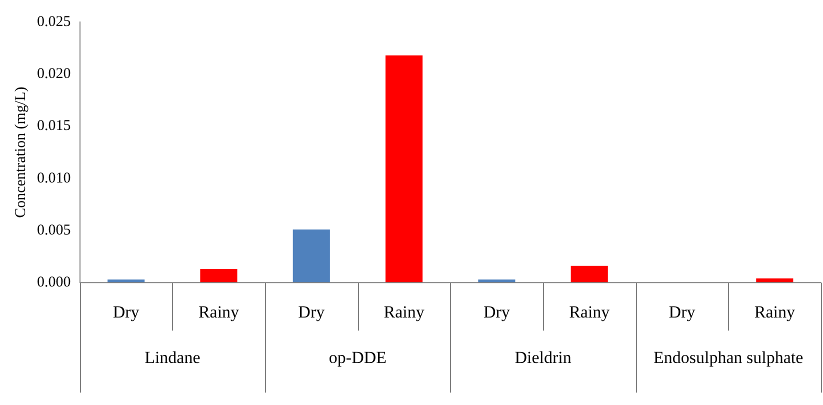 This screenshot has width=823, height=405. What do you see at coordinates (543, 358) in the screenshot?
I see `text: Dieldrin` at bounding box center [543, 358].